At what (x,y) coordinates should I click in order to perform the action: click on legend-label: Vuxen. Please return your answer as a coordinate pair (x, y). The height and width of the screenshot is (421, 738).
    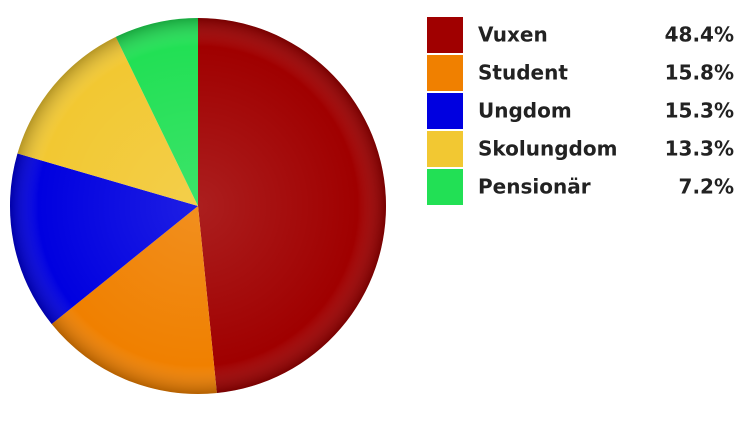
    Looking at the image, I should click on (513, 35).